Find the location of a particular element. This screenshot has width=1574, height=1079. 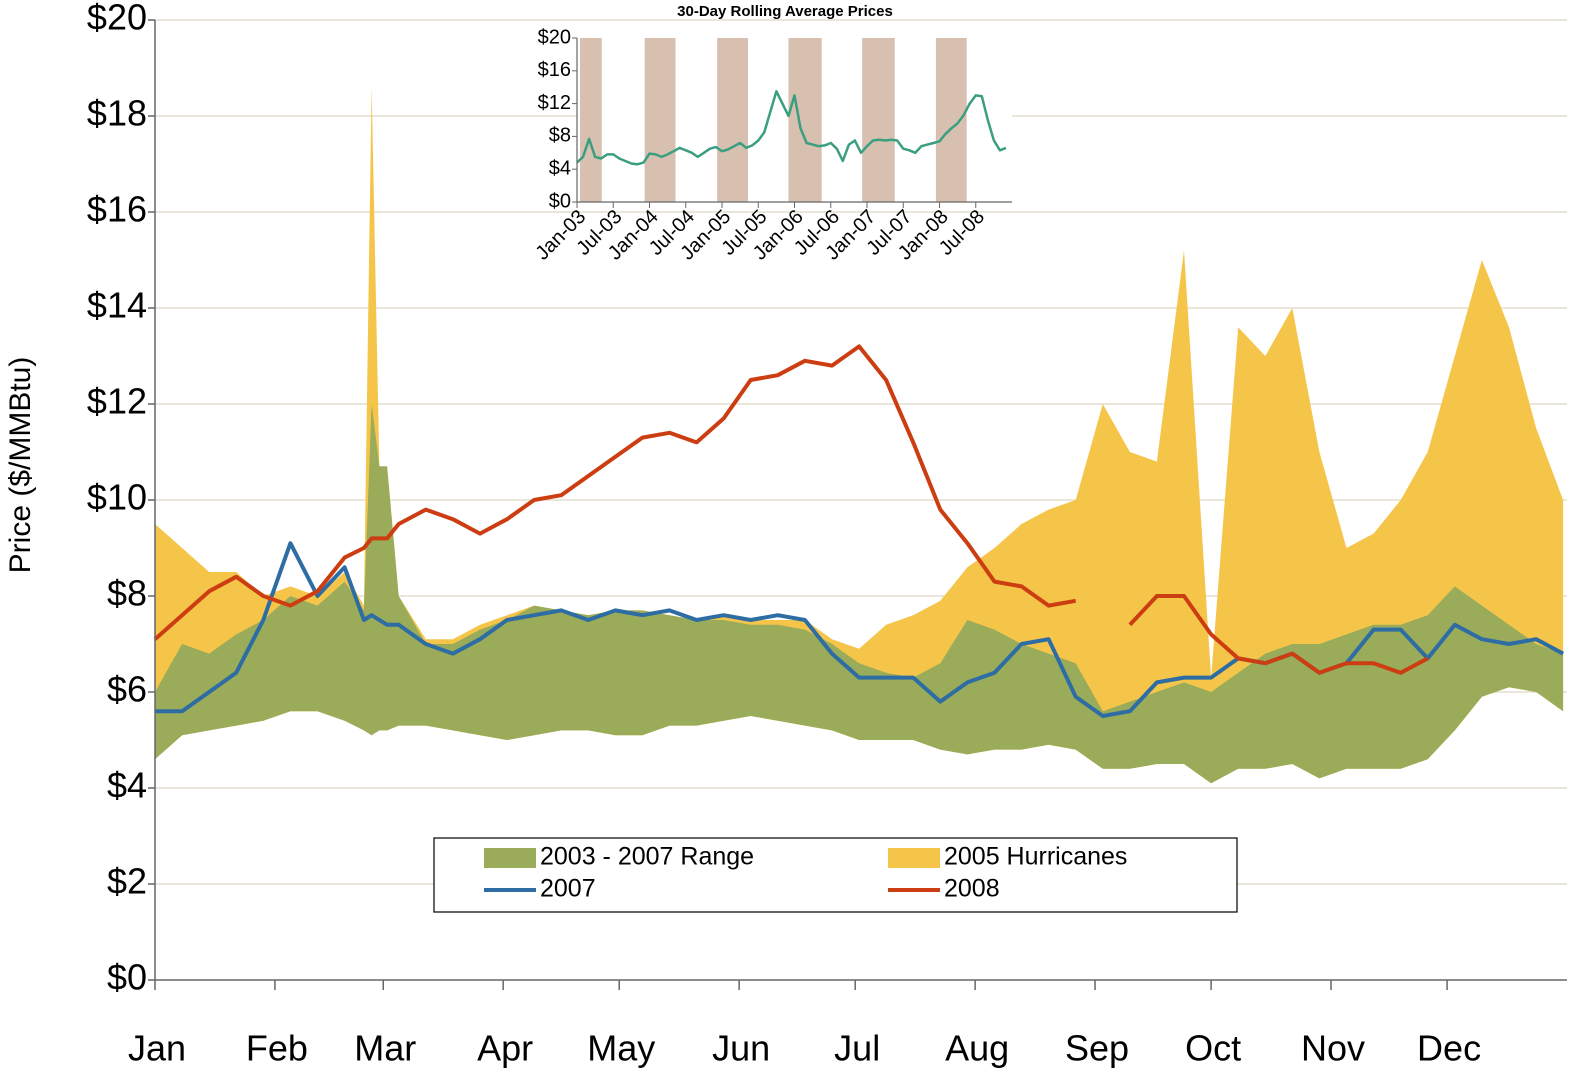

x-tick-label: Aug is located at coordinates (977, 1048).